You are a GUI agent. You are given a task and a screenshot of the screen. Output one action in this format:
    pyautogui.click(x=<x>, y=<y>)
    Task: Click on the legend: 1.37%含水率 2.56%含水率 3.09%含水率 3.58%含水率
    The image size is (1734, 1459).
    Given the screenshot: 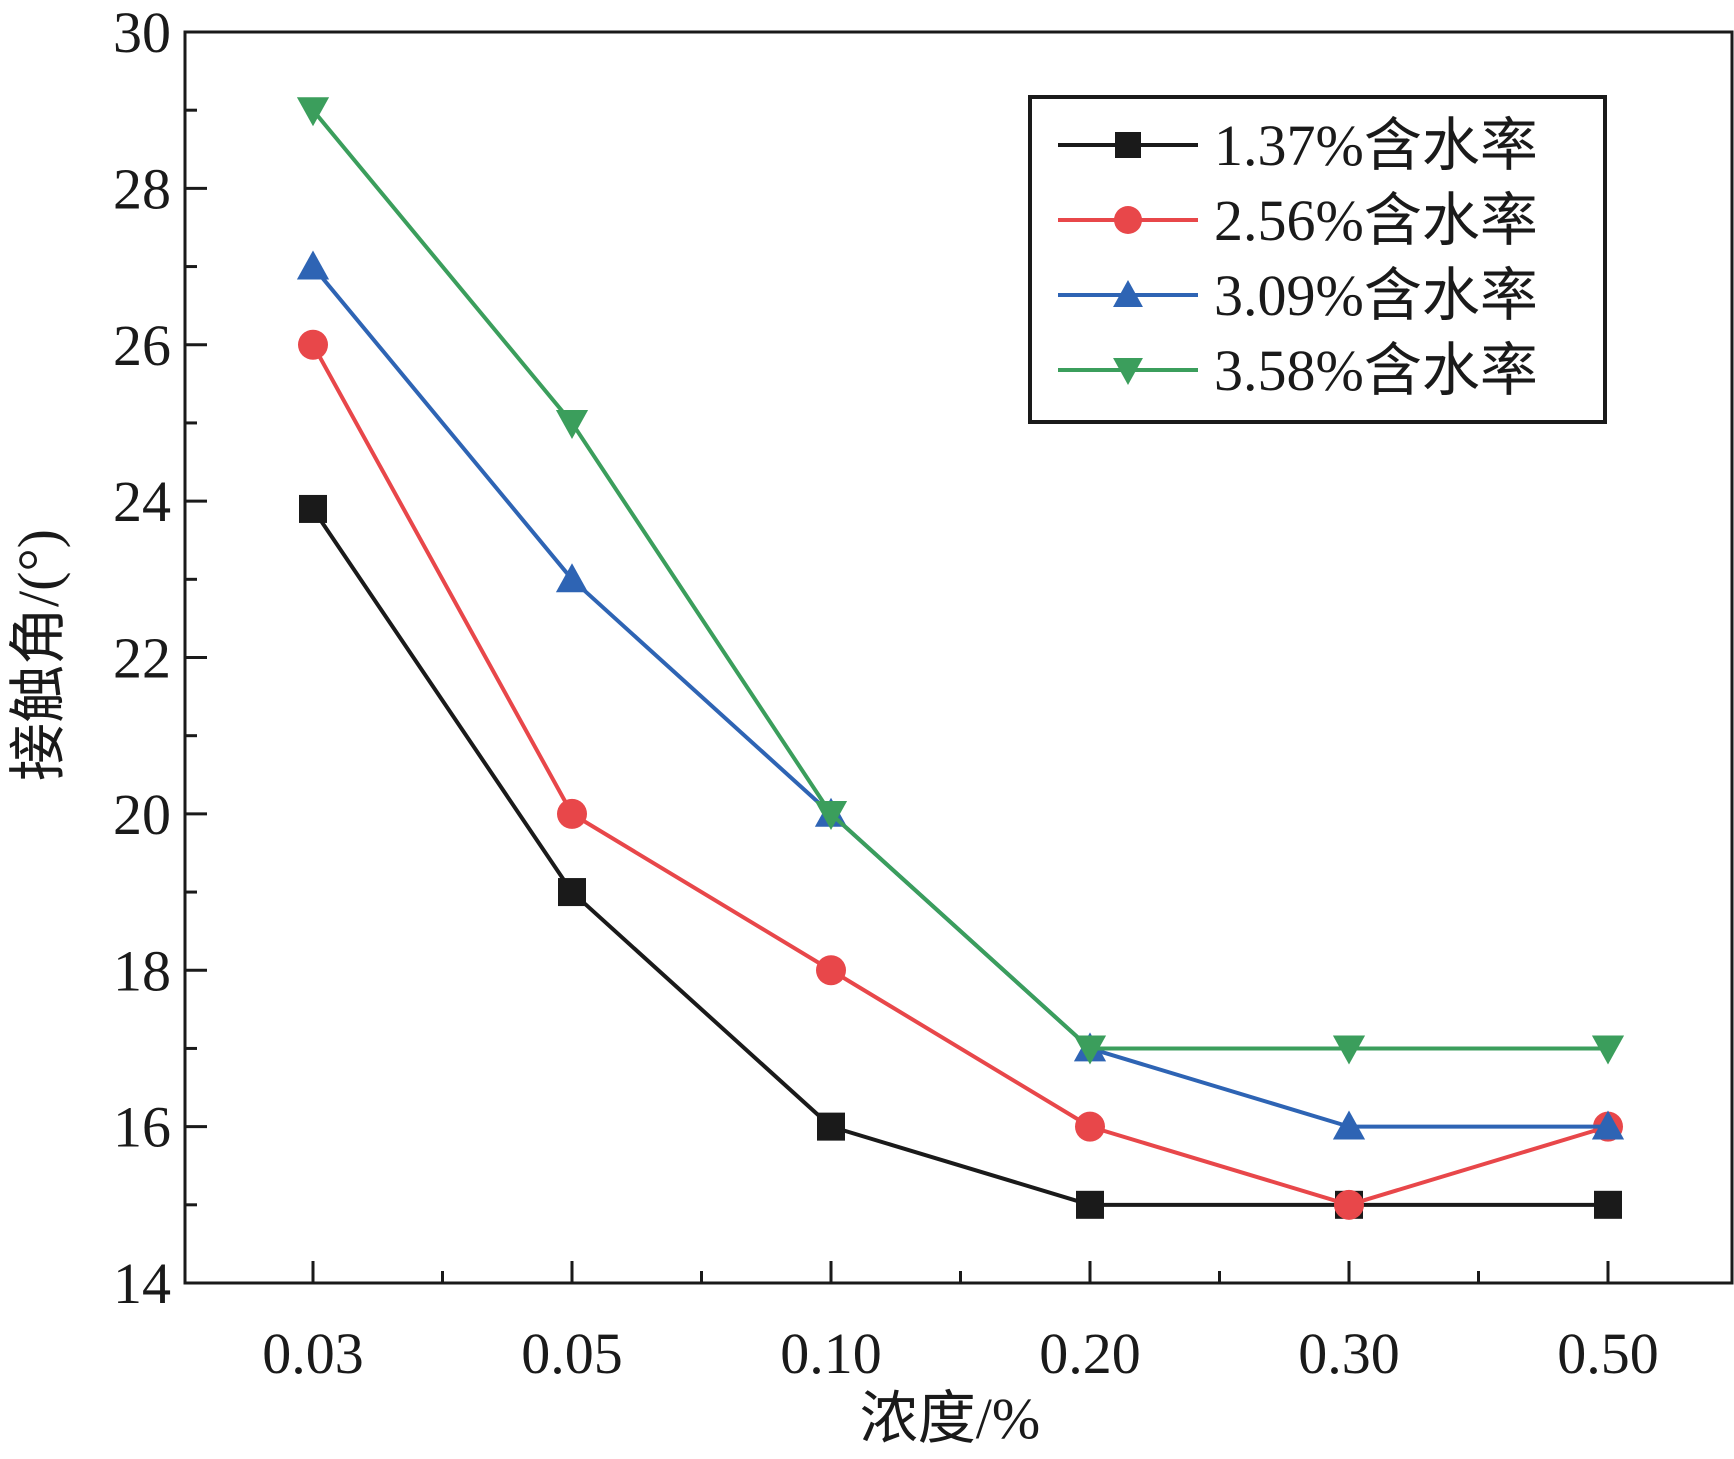 What is the action you would take?
    pyautogui.click(x=1317, y=259)
    